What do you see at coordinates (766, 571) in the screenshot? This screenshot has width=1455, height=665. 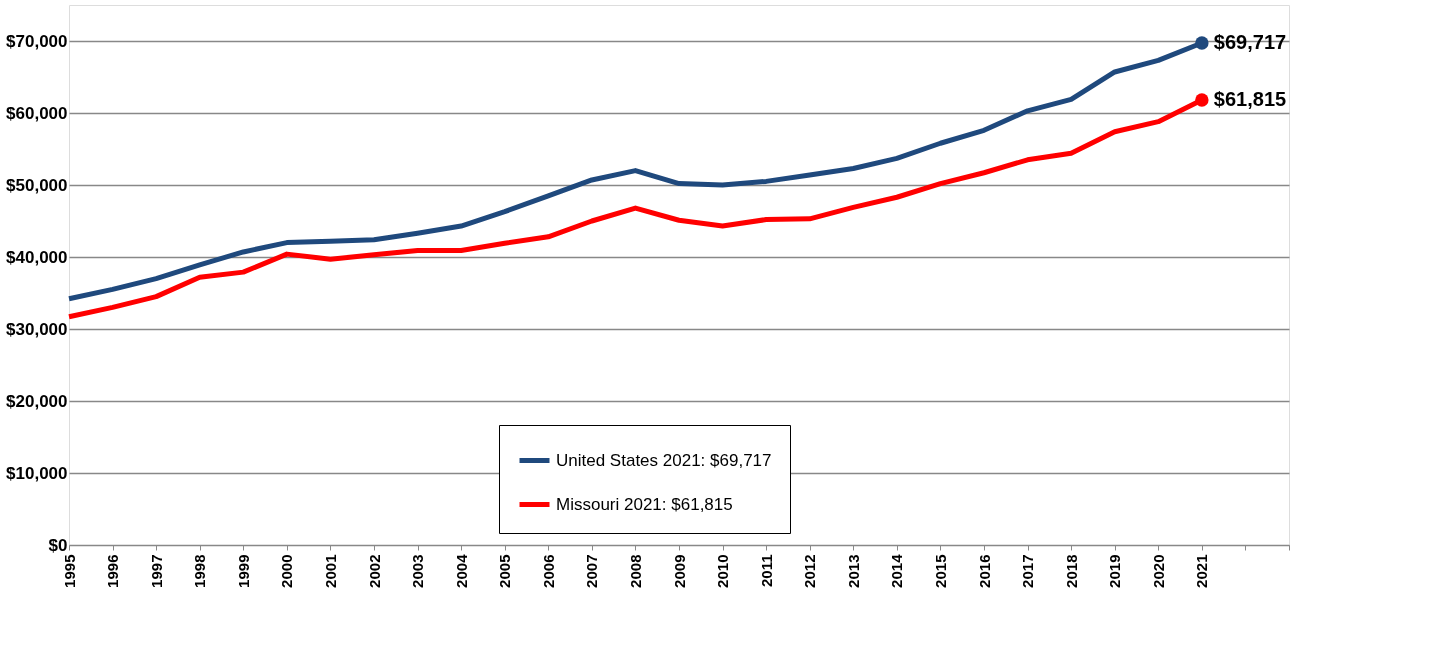 I see `x-tick-label: 2011` at bounding box center [766, 571].